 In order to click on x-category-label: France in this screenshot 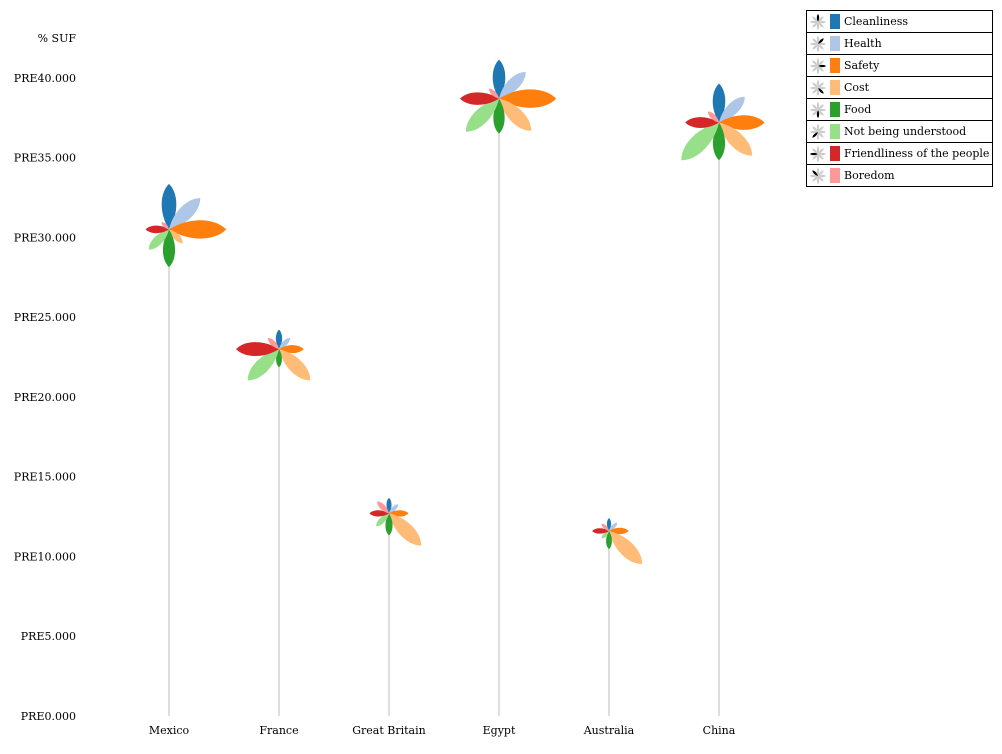, I will do `click(278, 730)`.